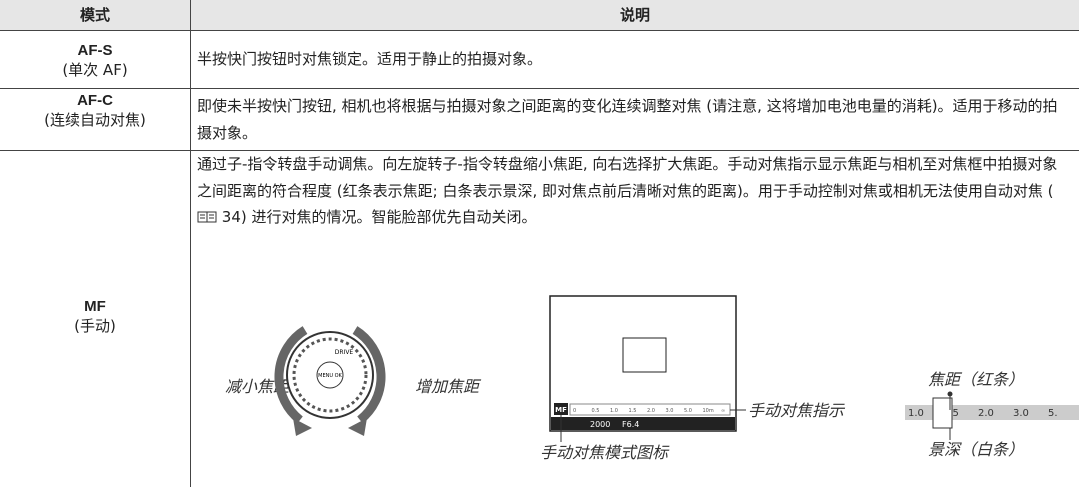 The image size is (1079, 487). I want to click on dof-label: 景深（白条）, so click(976, 449).